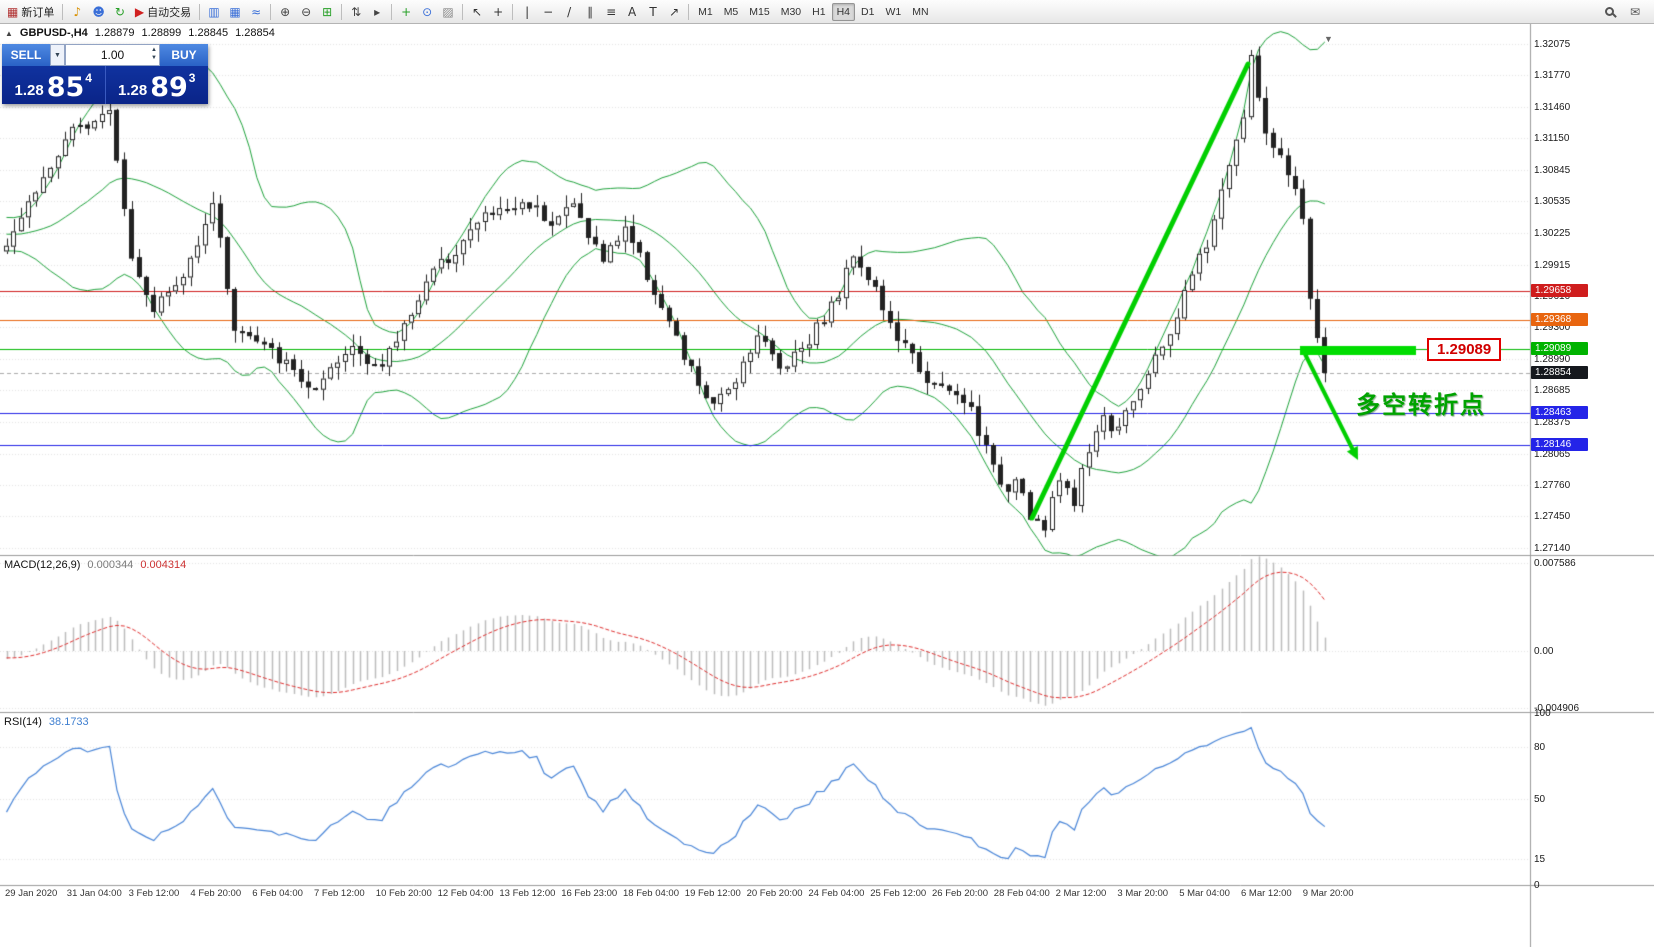 The image size is (1654, 947). Describe the element at coordinates (1552, 422) in the screenshot. I see `price-axis-label: 1.28375` at that location.